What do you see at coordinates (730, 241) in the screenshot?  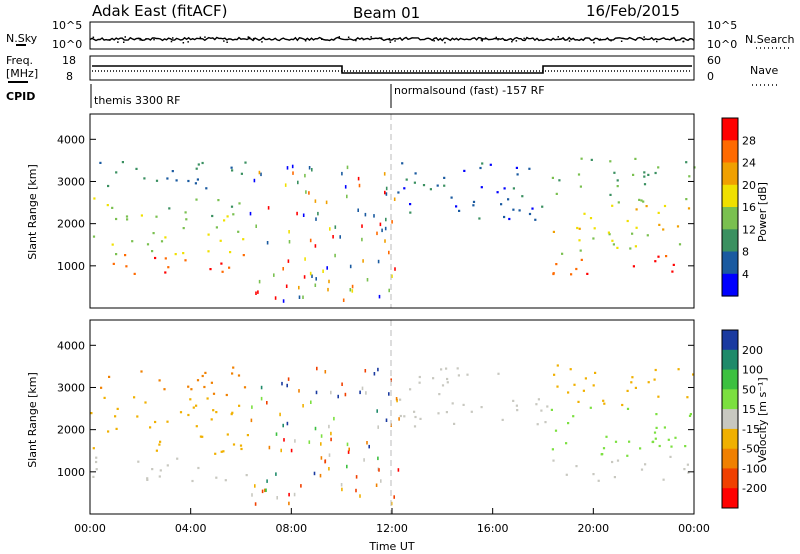 I see `power-colorbar-segment` at bounding box center [730, 241].